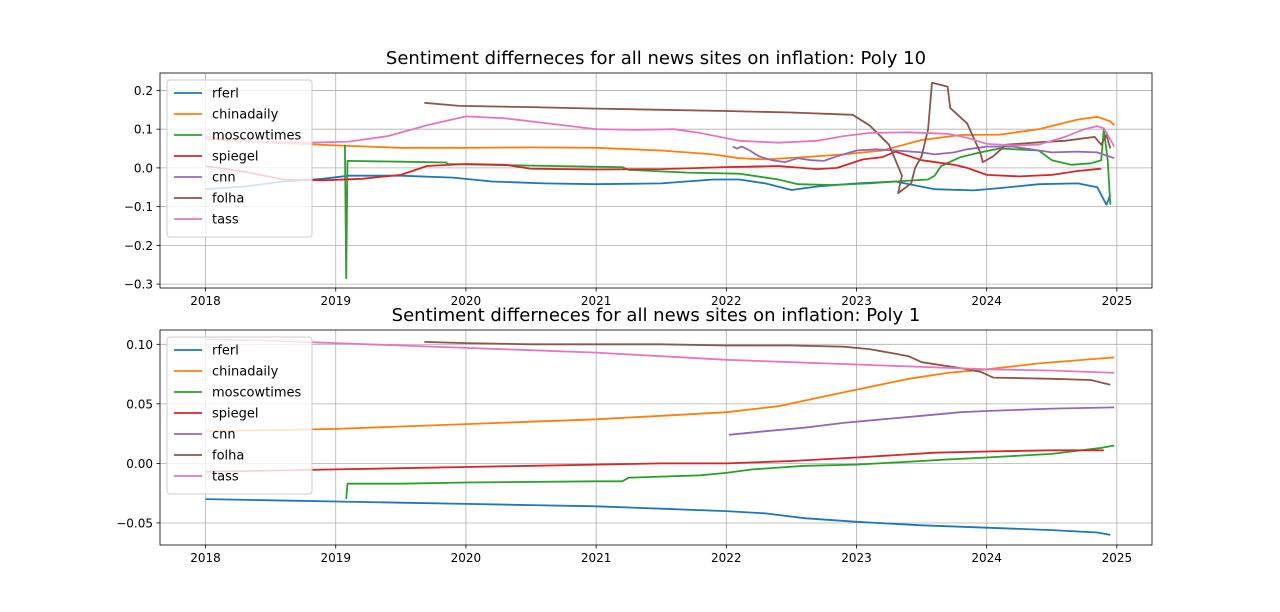  I want to click on y-tick-label: 0.10, so click(139, 345).